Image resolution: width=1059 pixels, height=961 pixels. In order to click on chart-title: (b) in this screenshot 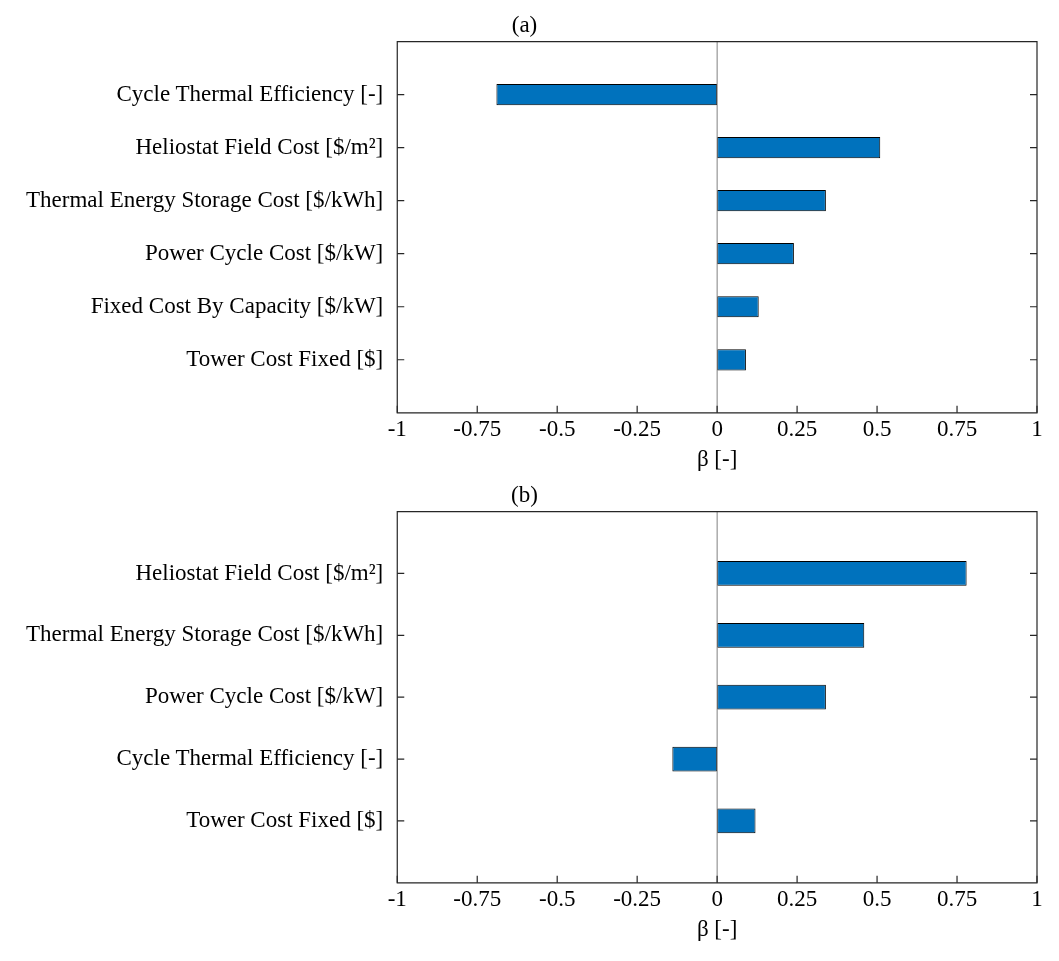, I will do `click(524, 494)`.